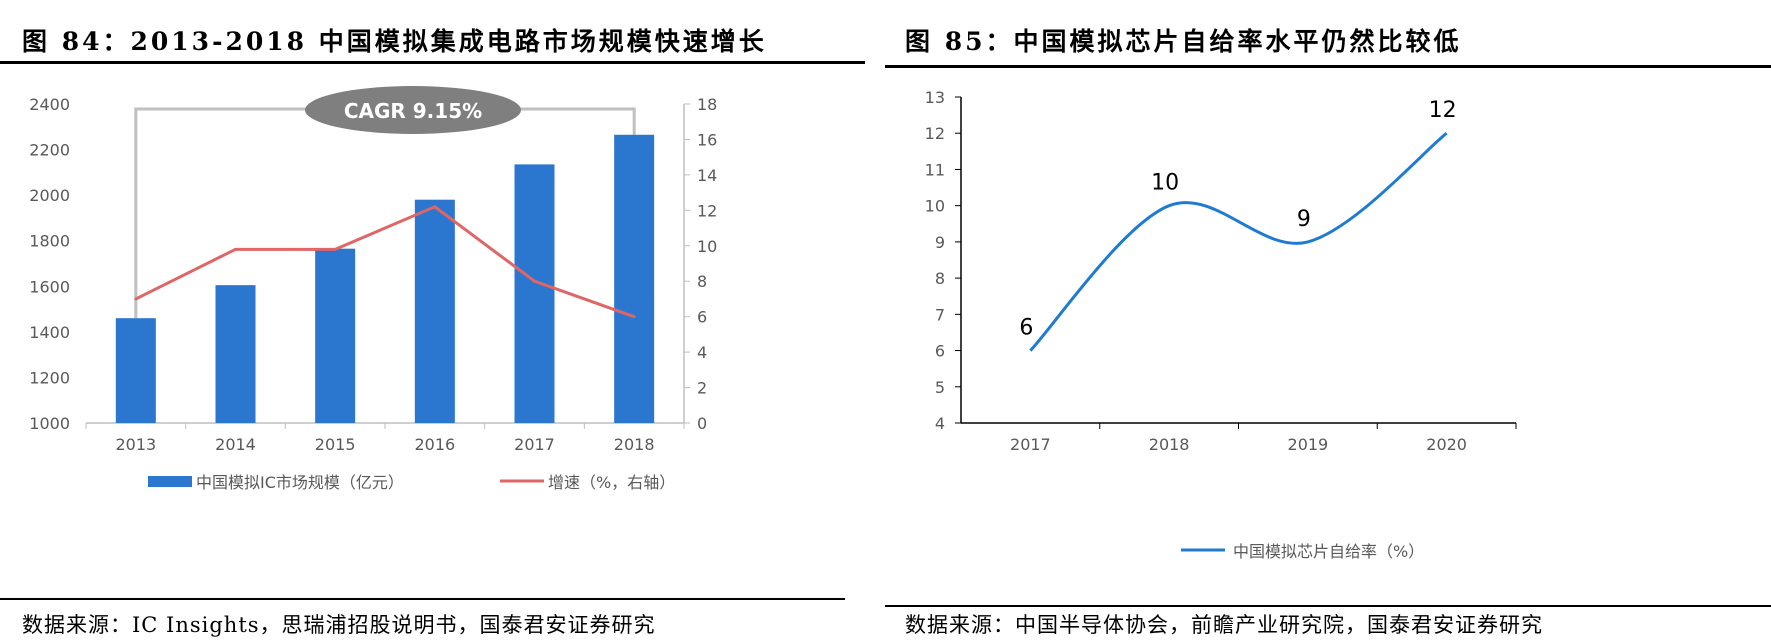 Image resolution: width=1771 pixels, height=643 pixels. I want to click on left-y2-tick-label: 10, so click(707, 246).